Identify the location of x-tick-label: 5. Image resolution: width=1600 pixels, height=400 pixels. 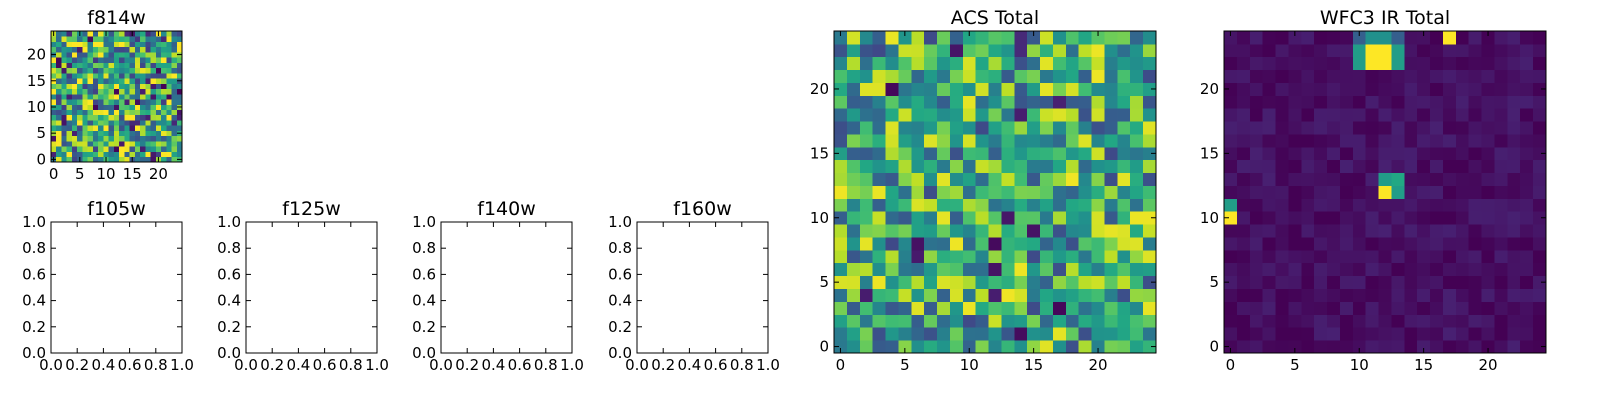
(80, 174).